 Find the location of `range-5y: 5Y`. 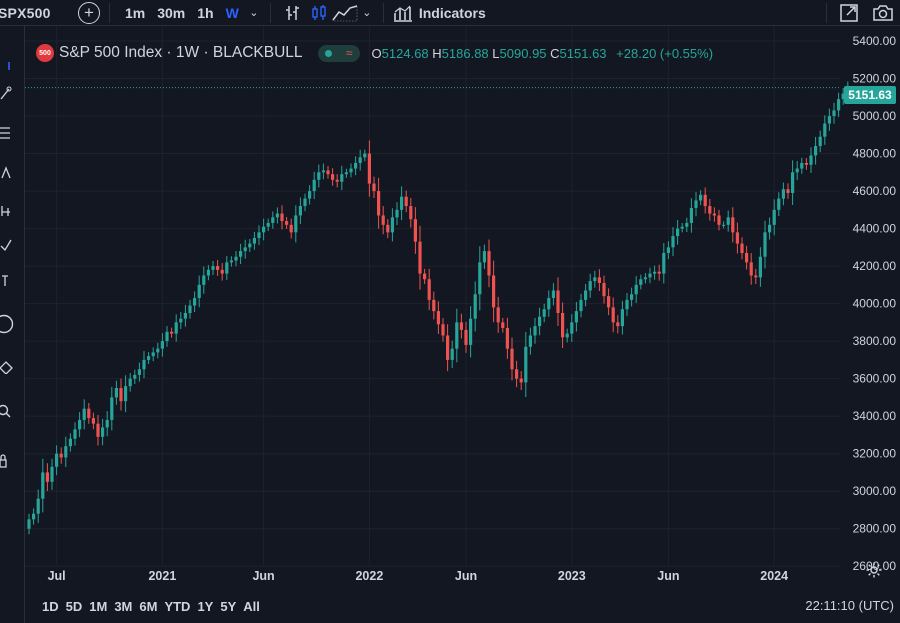

range-5y: 5Y is located at coordinates (228, 606).